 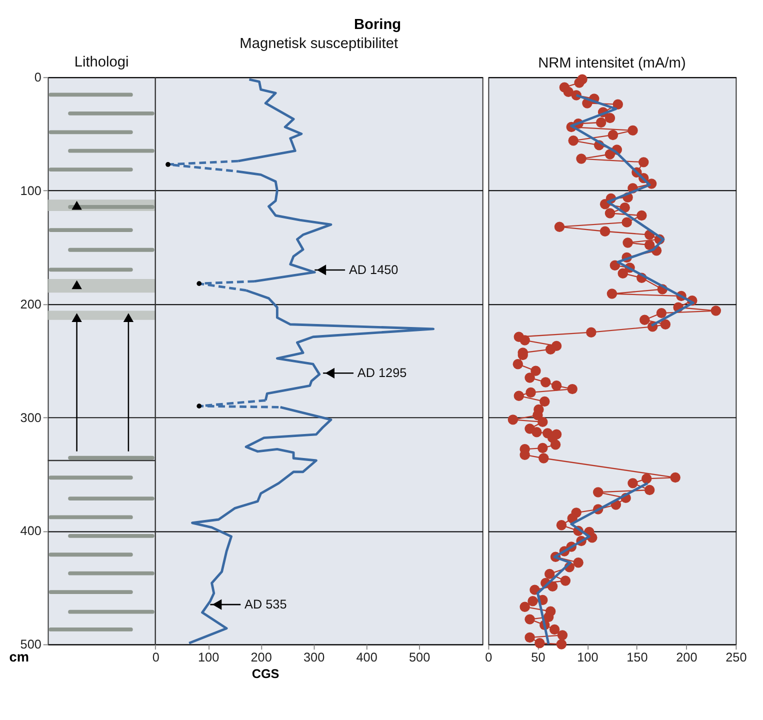 What do you see at coordinates (31, 531) in the screenshot?
I see `y-tick-label: 400` at bounding box center [31, 531].